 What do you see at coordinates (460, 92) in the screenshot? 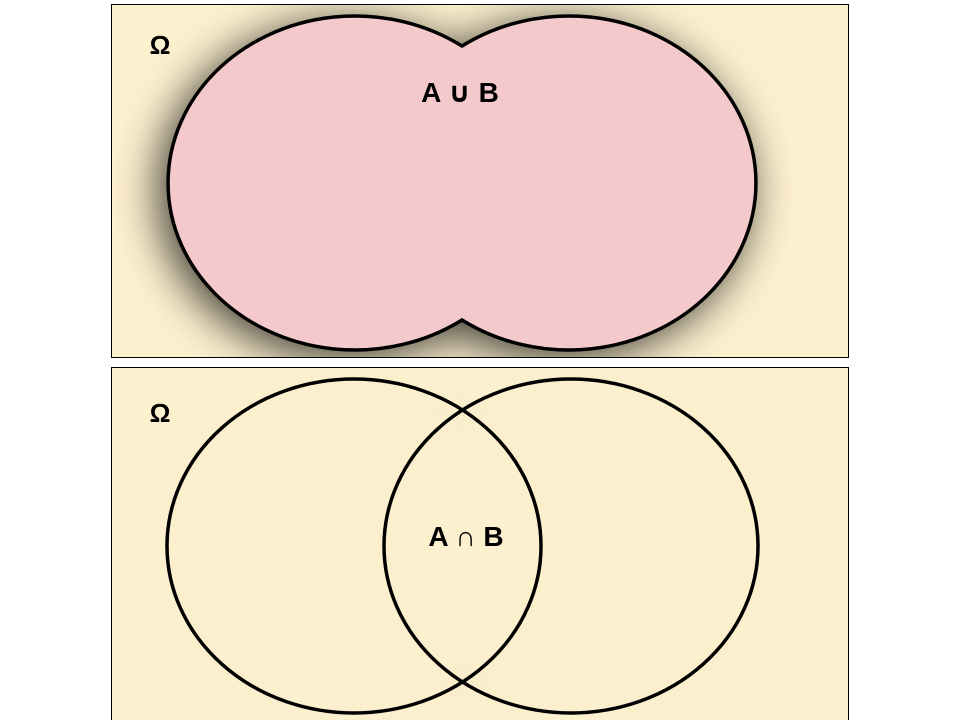
I see `union-label: A ∪ B` at bounding box center [460, 92].